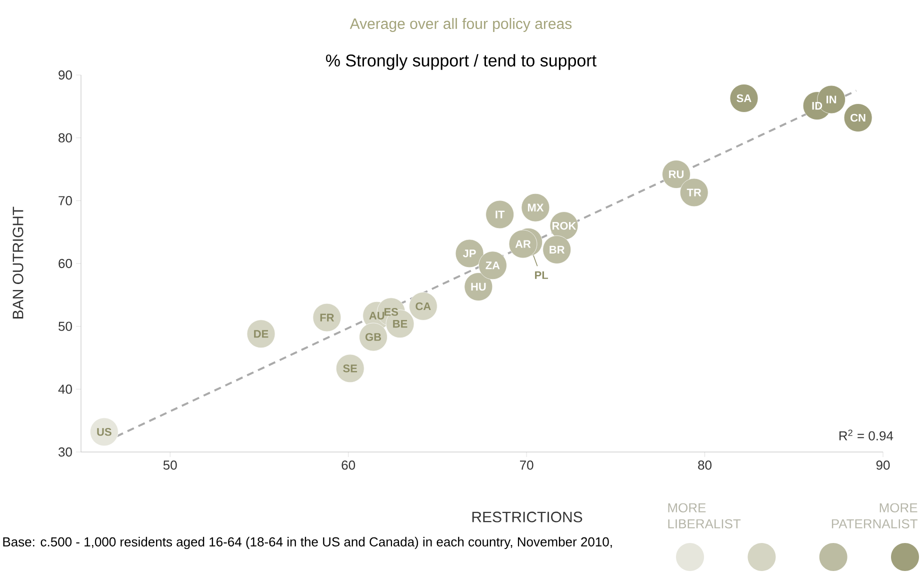  What do you see at coordinates (536, 208) in the screenshot?
I see `data-label: MX` at bounding box center [536, 208].